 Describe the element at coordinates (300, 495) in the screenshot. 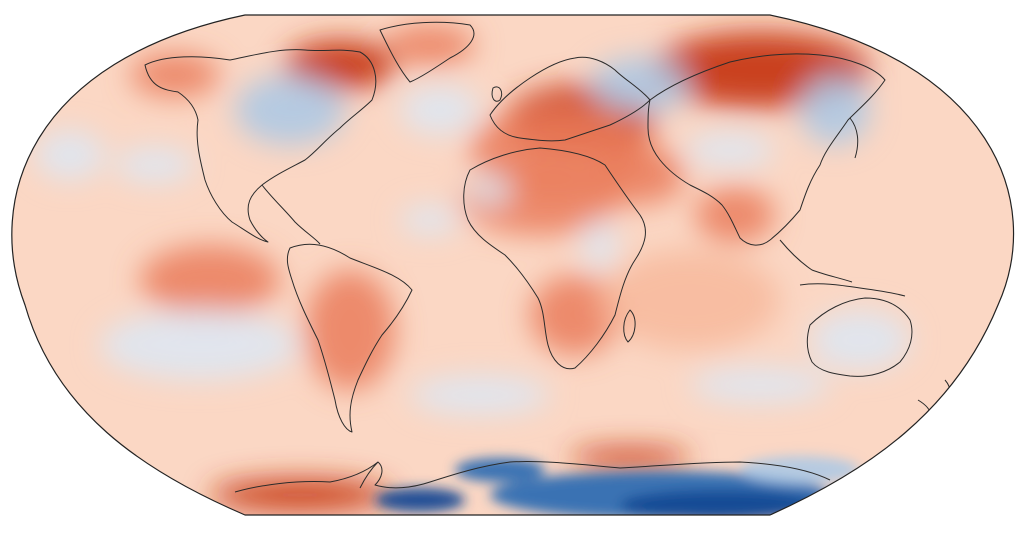

I see `west-antarctica-warm` at that location.